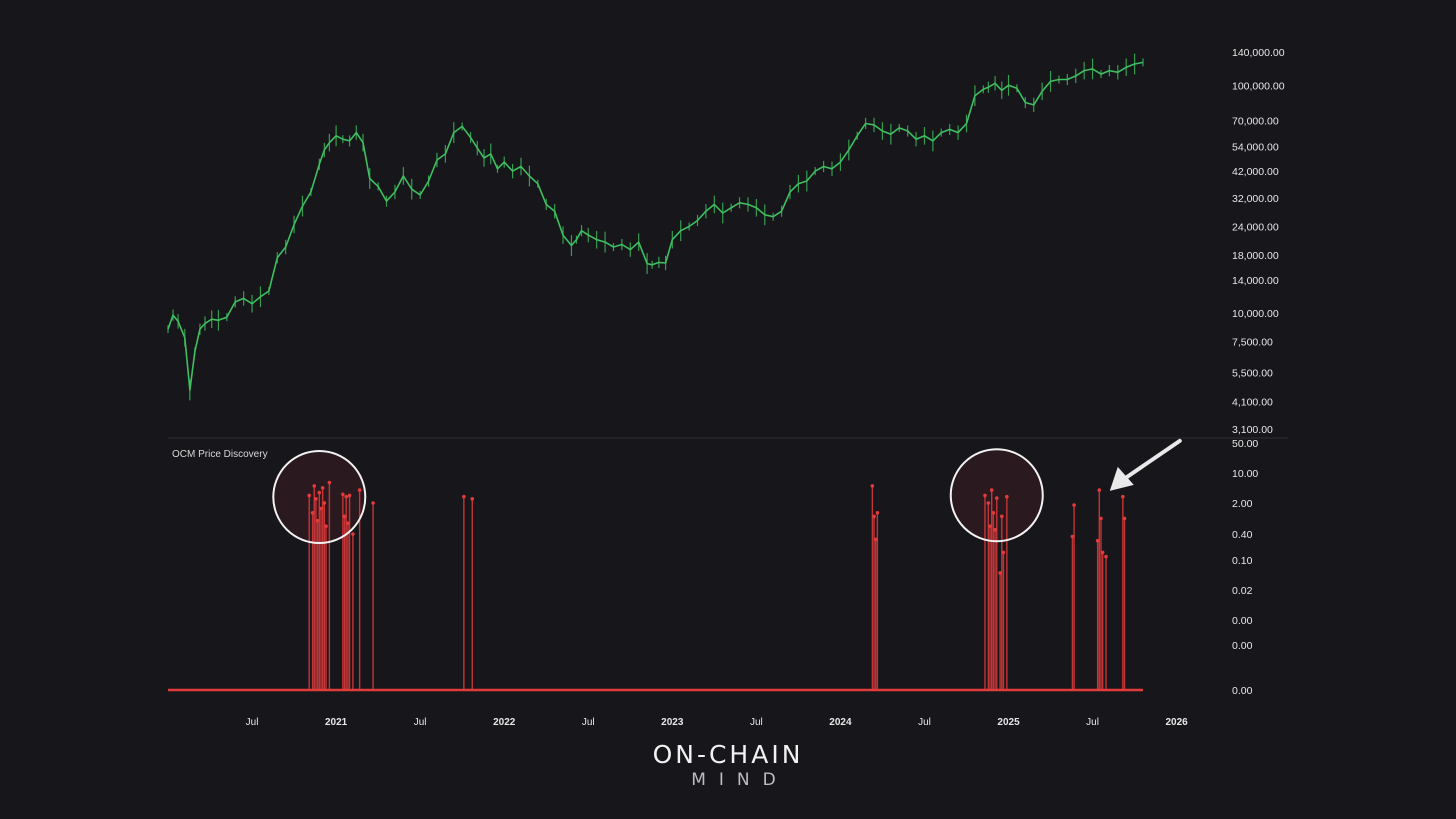 This screenshot has width=1456, height=819. Describe the element at coordinates (1255, 199) in the screenshot. I see `price-y-tick: 32,000.00` at that location.